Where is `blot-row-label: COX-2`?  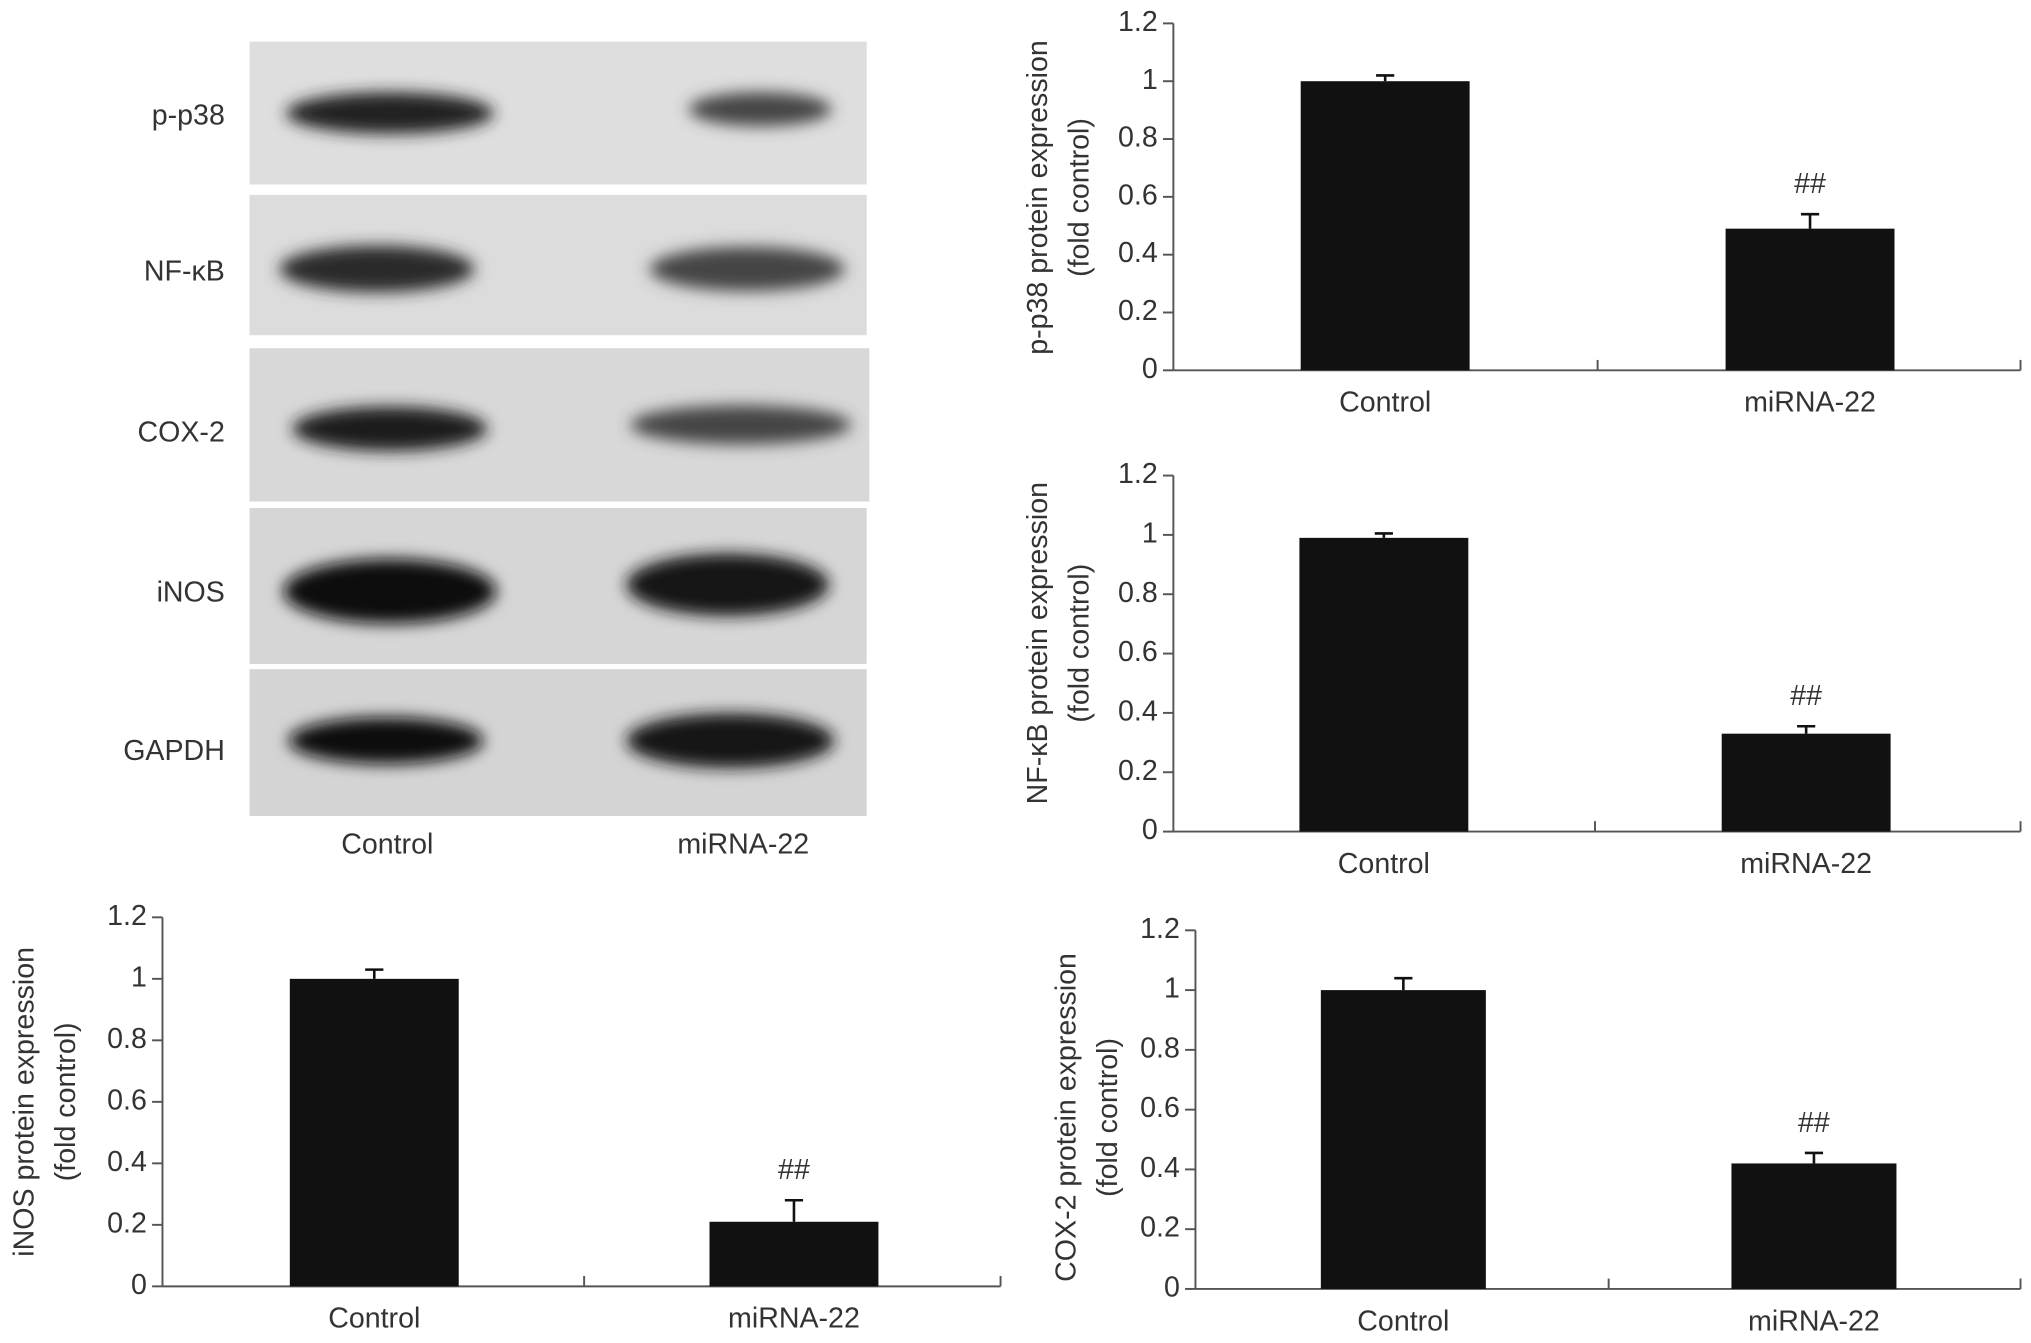 blot-row-label: COX-2 is located at coordinates (181, 433).